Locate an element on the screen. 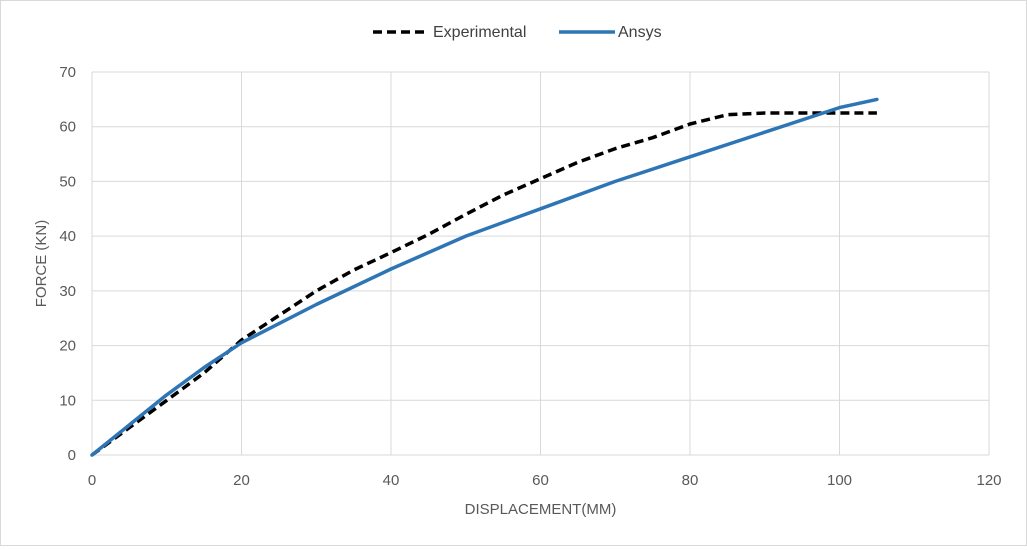 This screenshot has height=550, width=1027. y-tick-label: 0 is located at coordinates (72, 455).